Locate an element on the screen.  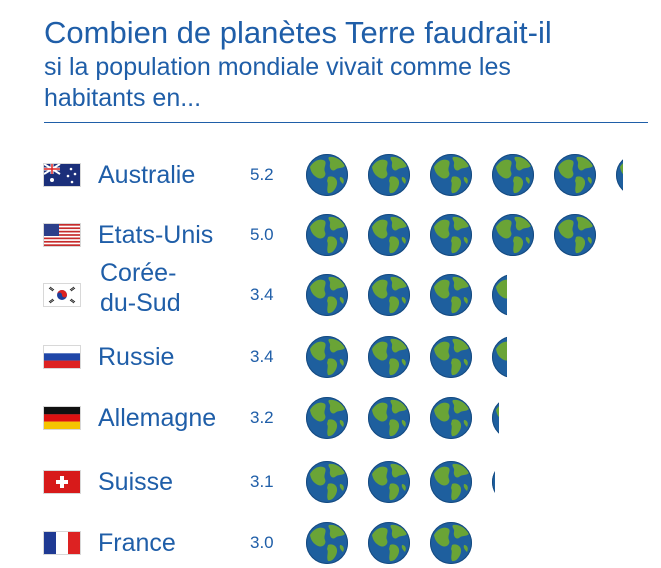
country-label: Suisse is located at coordinates (136, 482).